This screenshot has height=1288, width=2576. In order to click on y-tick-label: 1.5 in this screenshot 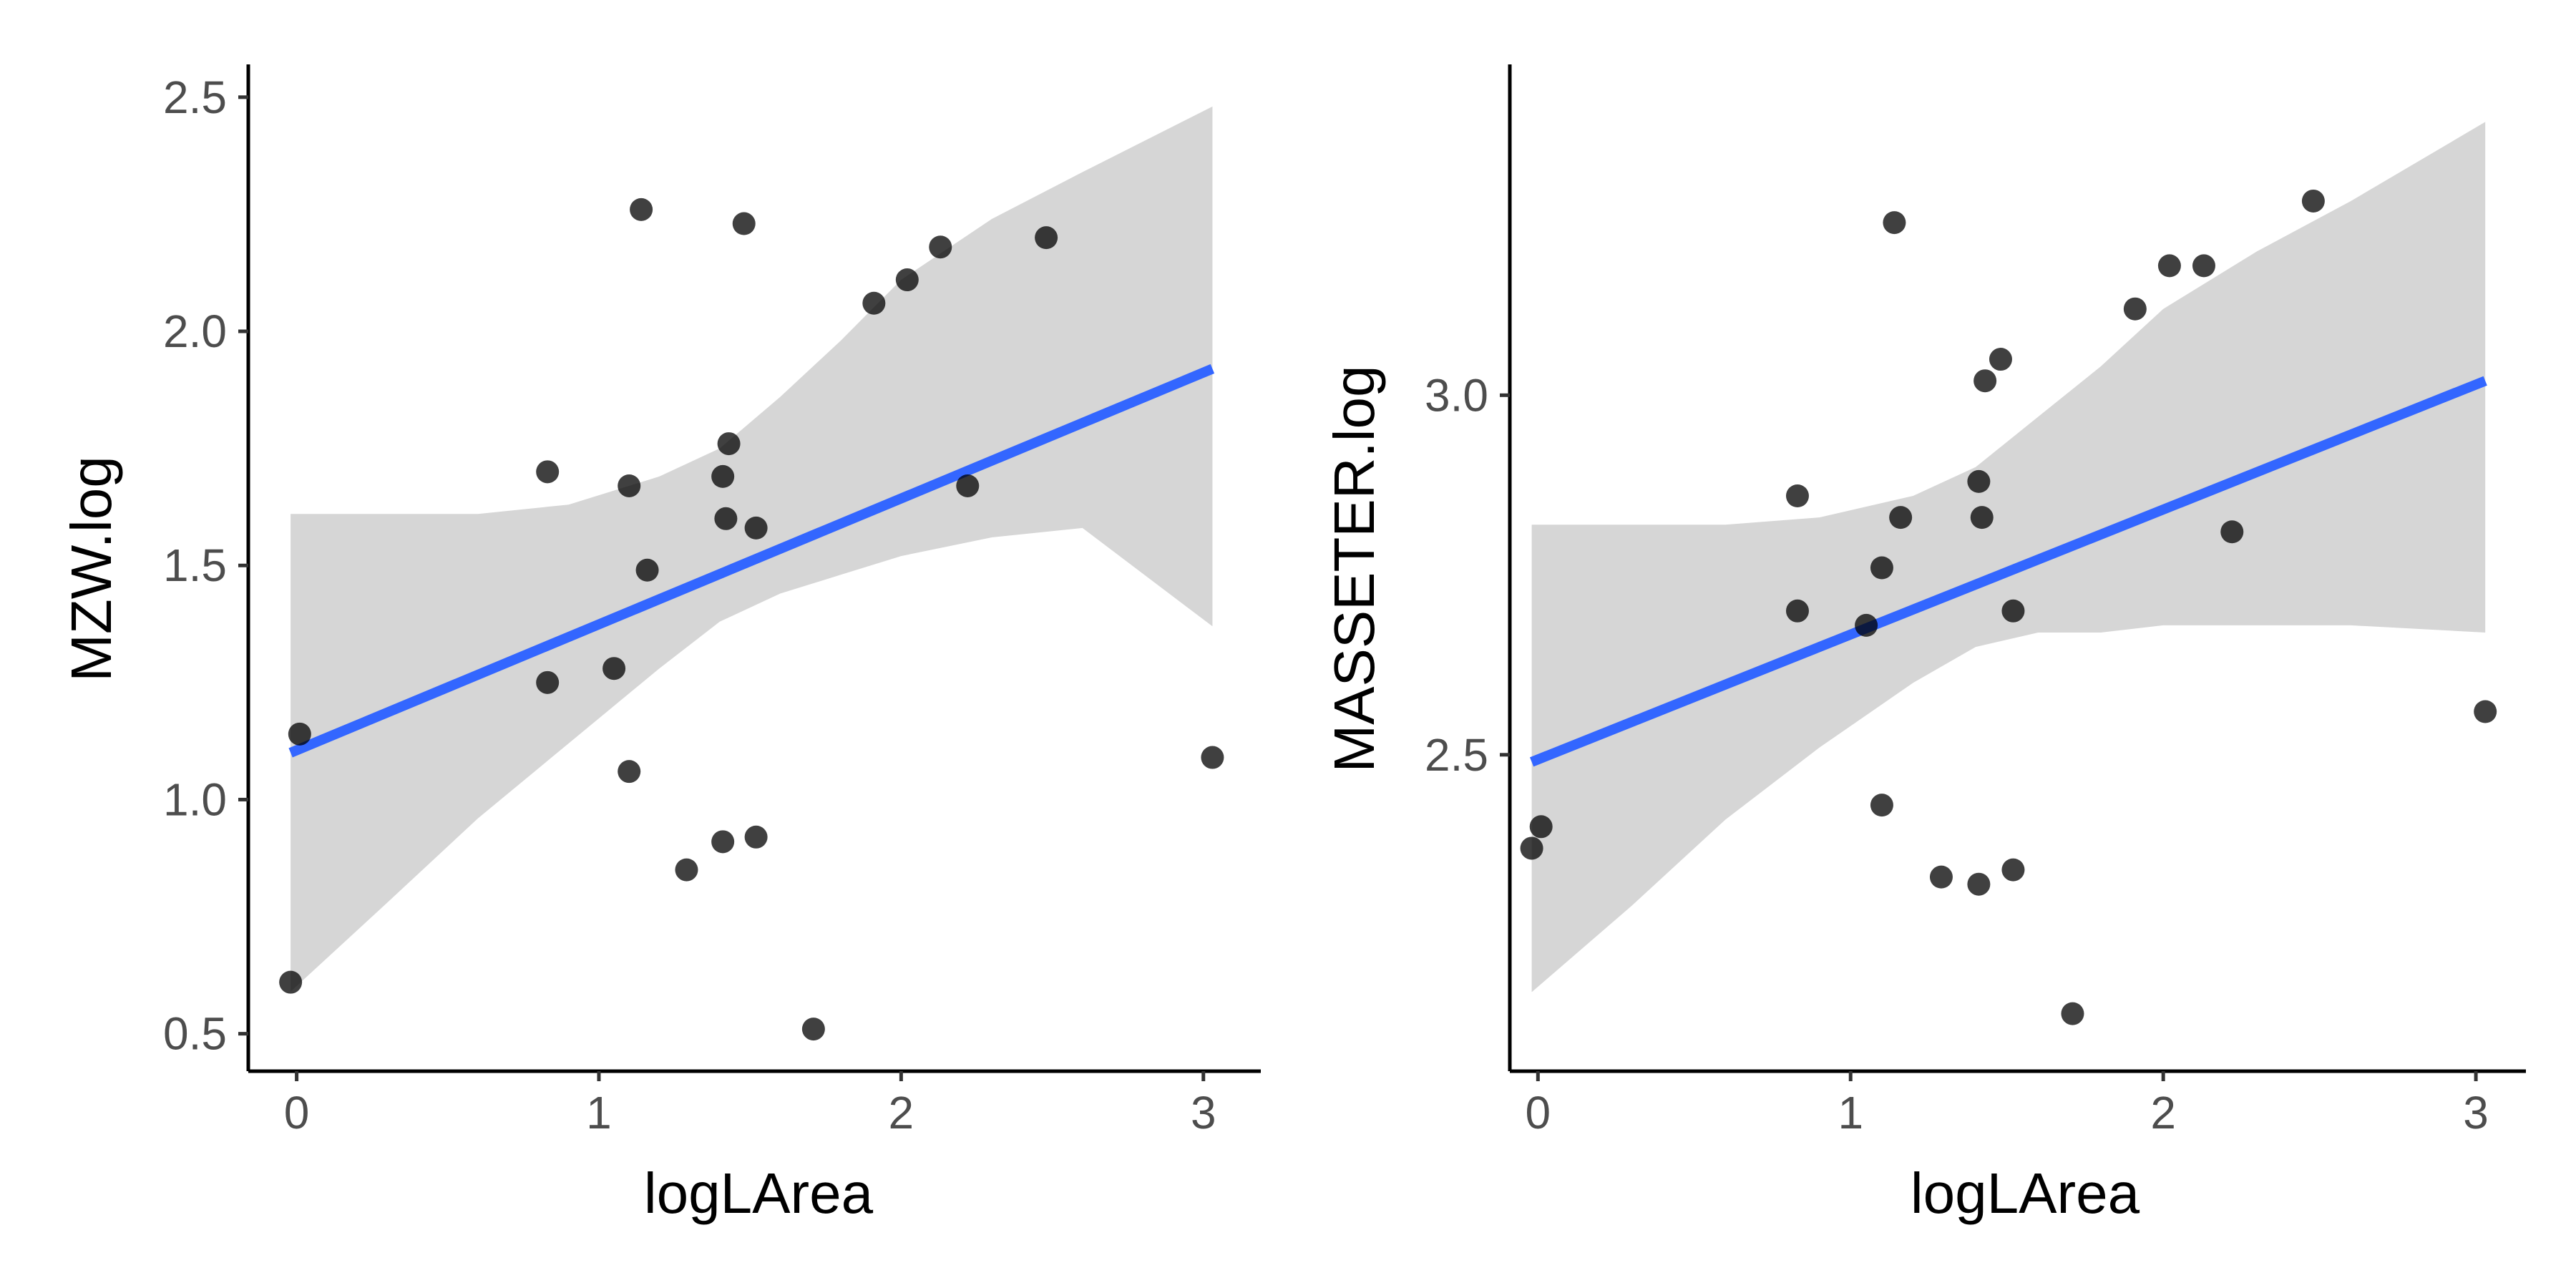, I will do `click(195, 565)`.